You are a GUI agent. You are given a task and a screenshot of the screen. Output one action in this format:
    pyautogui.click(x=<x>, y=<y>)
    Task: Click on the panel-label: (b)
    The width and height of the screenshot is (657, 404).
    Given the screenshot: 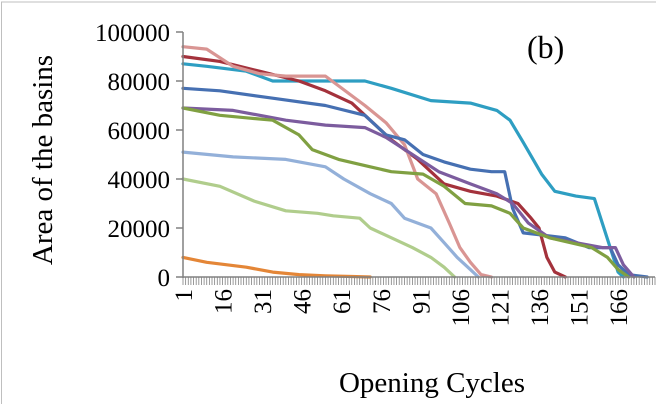 What is the action you would take?
    pyautogui.click(x=545, y=47)
    